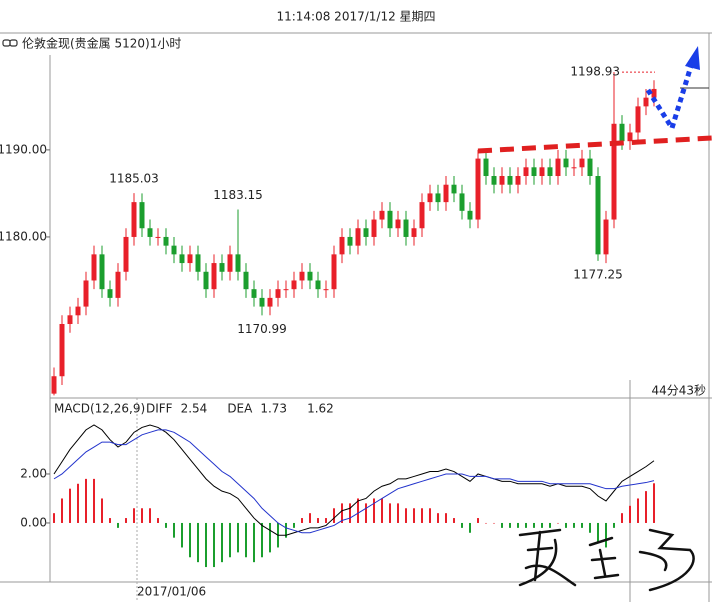 This screenshot has width=712, height=602. Describe the element at coordinates (598, 274) in the screenshot. I see `price-annotation: 1177.25` at that location.